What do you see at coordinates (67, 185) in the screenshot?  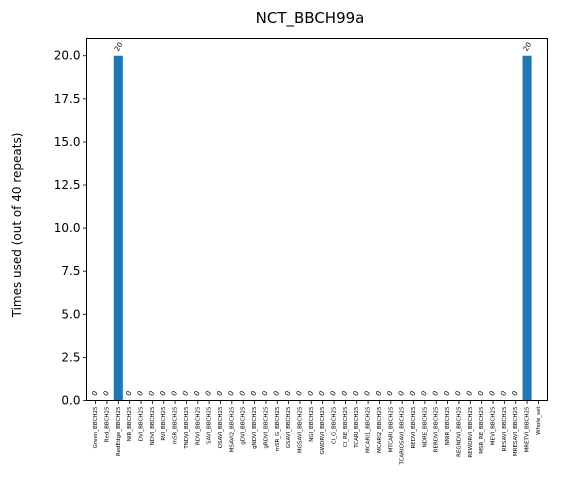 I see `y-tick-label: 12.5` at bounding box center [67, 185].